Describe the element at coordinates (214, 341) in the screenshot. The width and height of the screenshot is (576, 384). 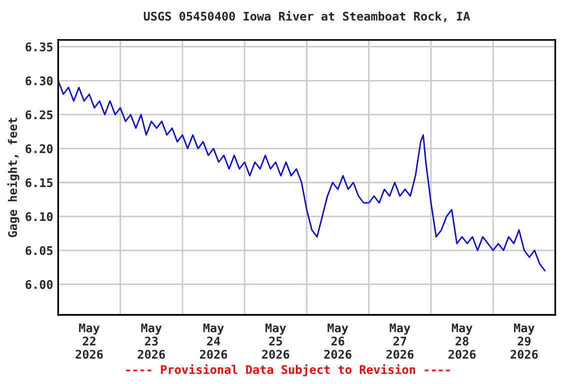
I see `x-tick-label: May 24 2026` at that location.